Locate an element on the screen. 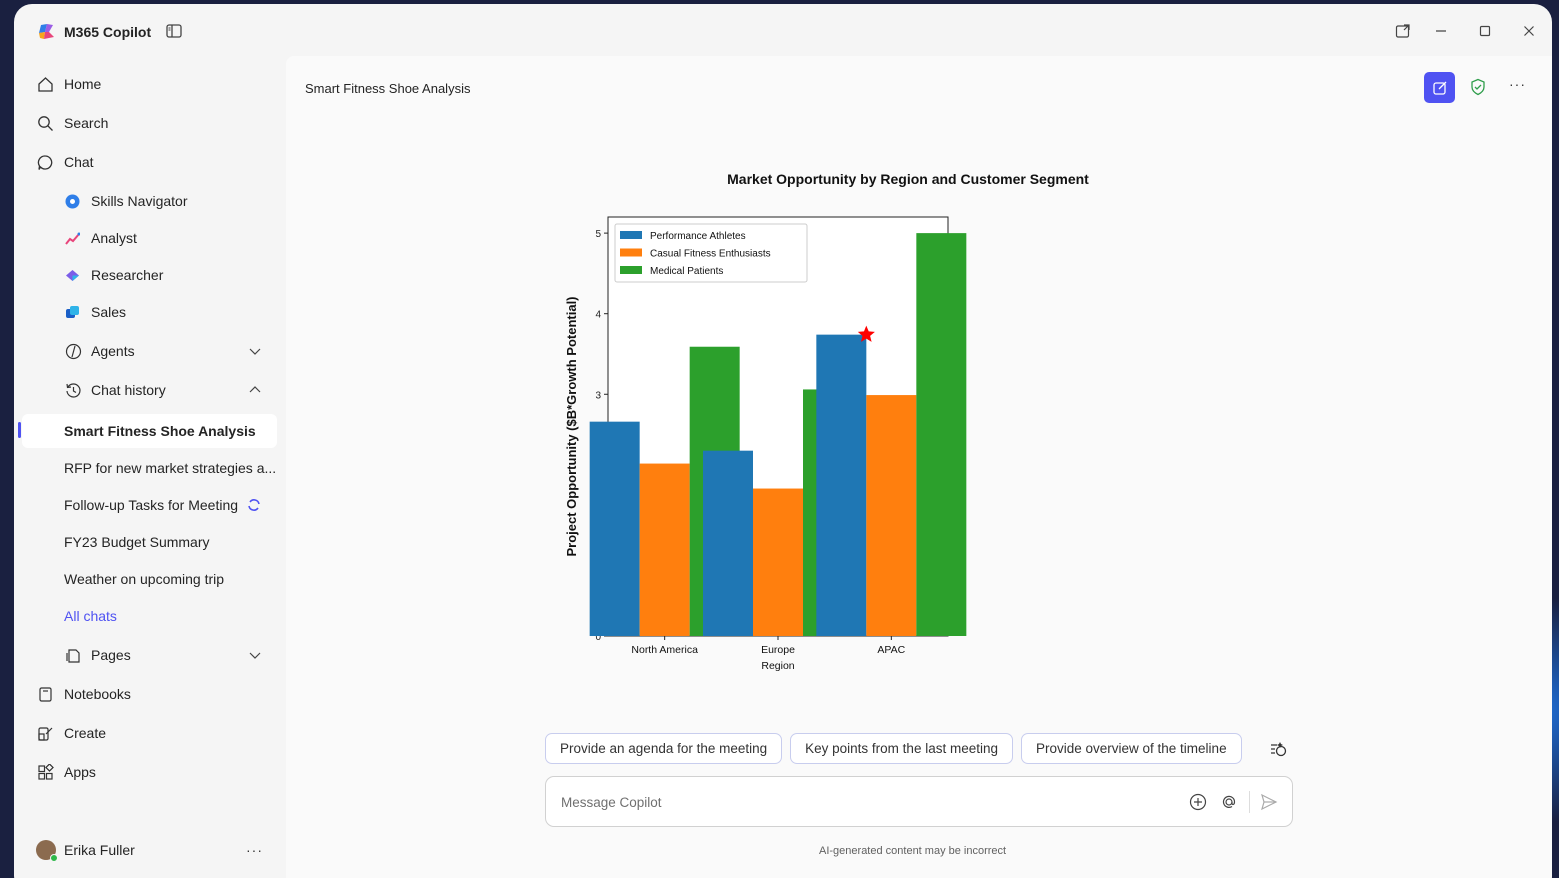  sidebar-item-pages: Pages is located at coordinates (149, 655).